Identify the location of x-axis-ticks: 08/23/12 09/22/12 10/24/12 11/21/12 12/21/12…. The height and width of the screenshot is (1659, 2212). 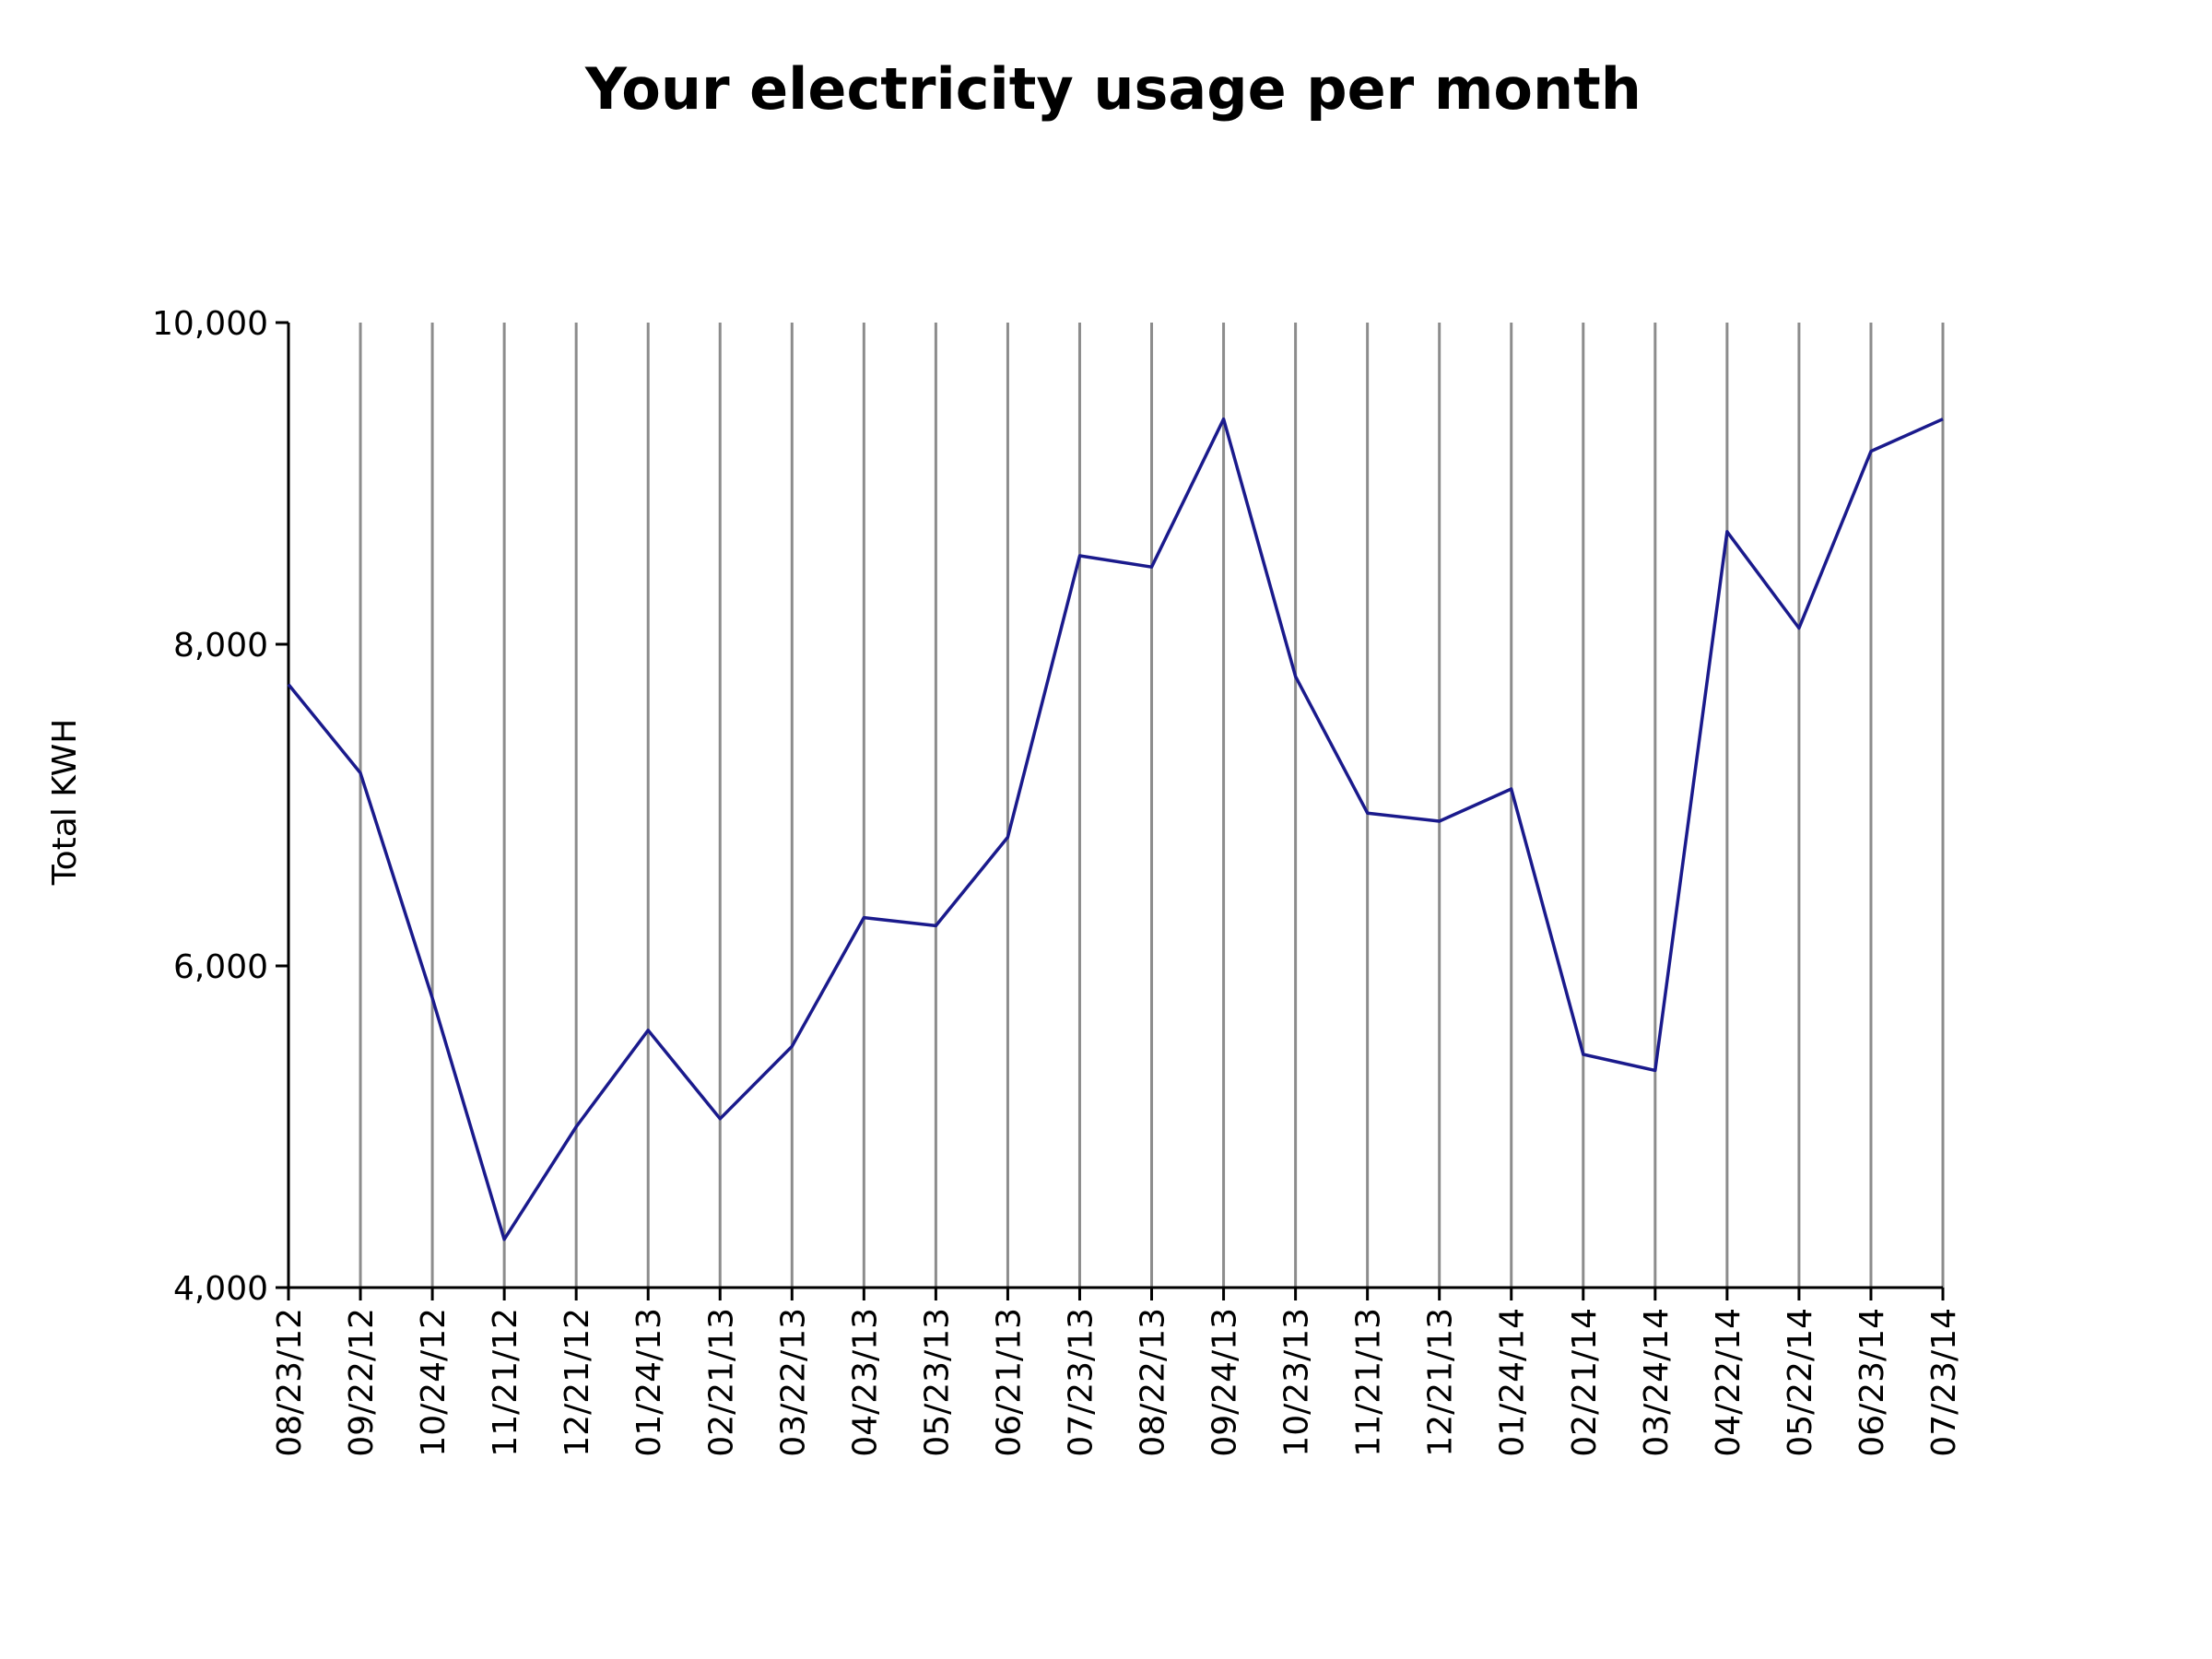
(1117, 1372).